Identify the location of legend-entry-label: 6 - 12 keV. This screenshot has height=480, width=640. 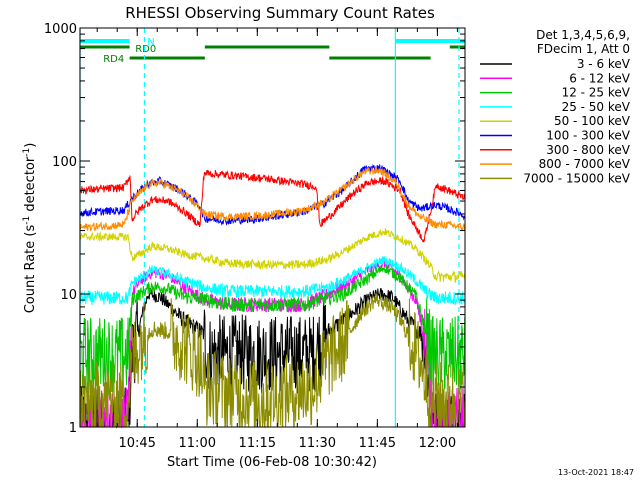
(600, 78).